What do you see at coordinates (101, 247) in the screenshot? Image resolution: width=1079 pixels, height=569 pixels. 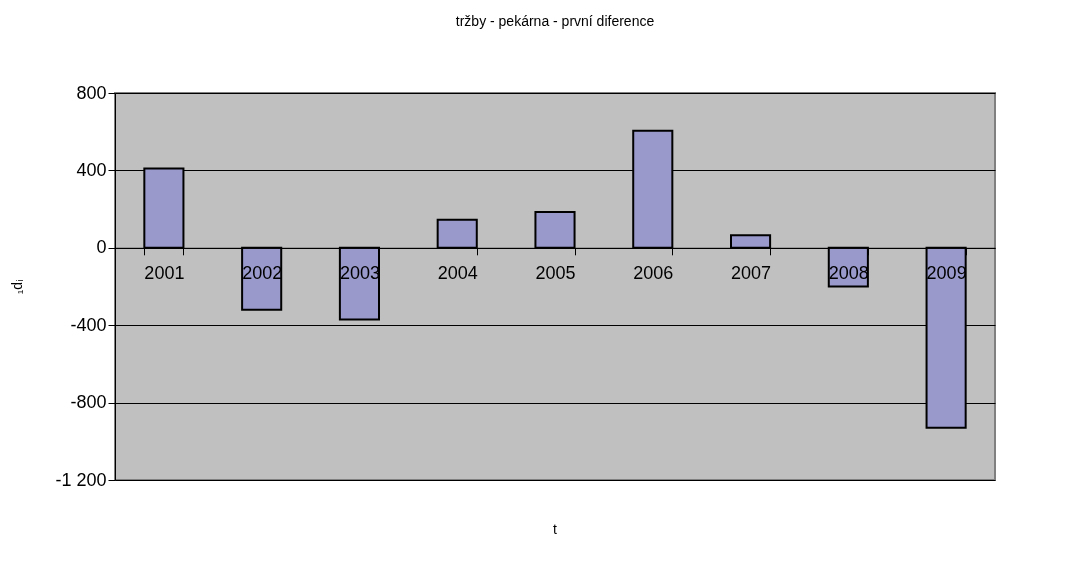 I see `y-tick-label: 0` at bounding box center [101, 247].